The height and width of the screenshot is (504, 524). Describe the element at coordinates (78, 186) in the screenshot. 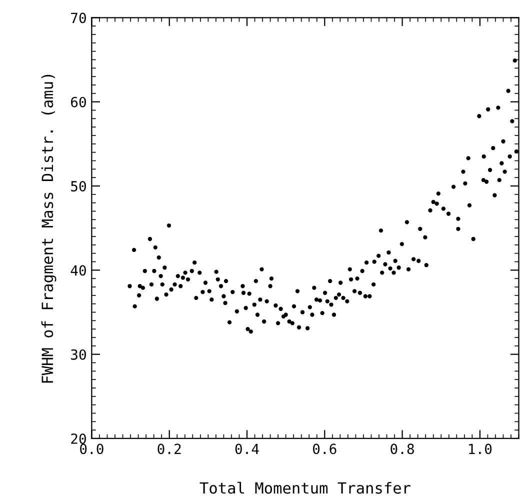

I see `y-tick-label: 50` at that location.